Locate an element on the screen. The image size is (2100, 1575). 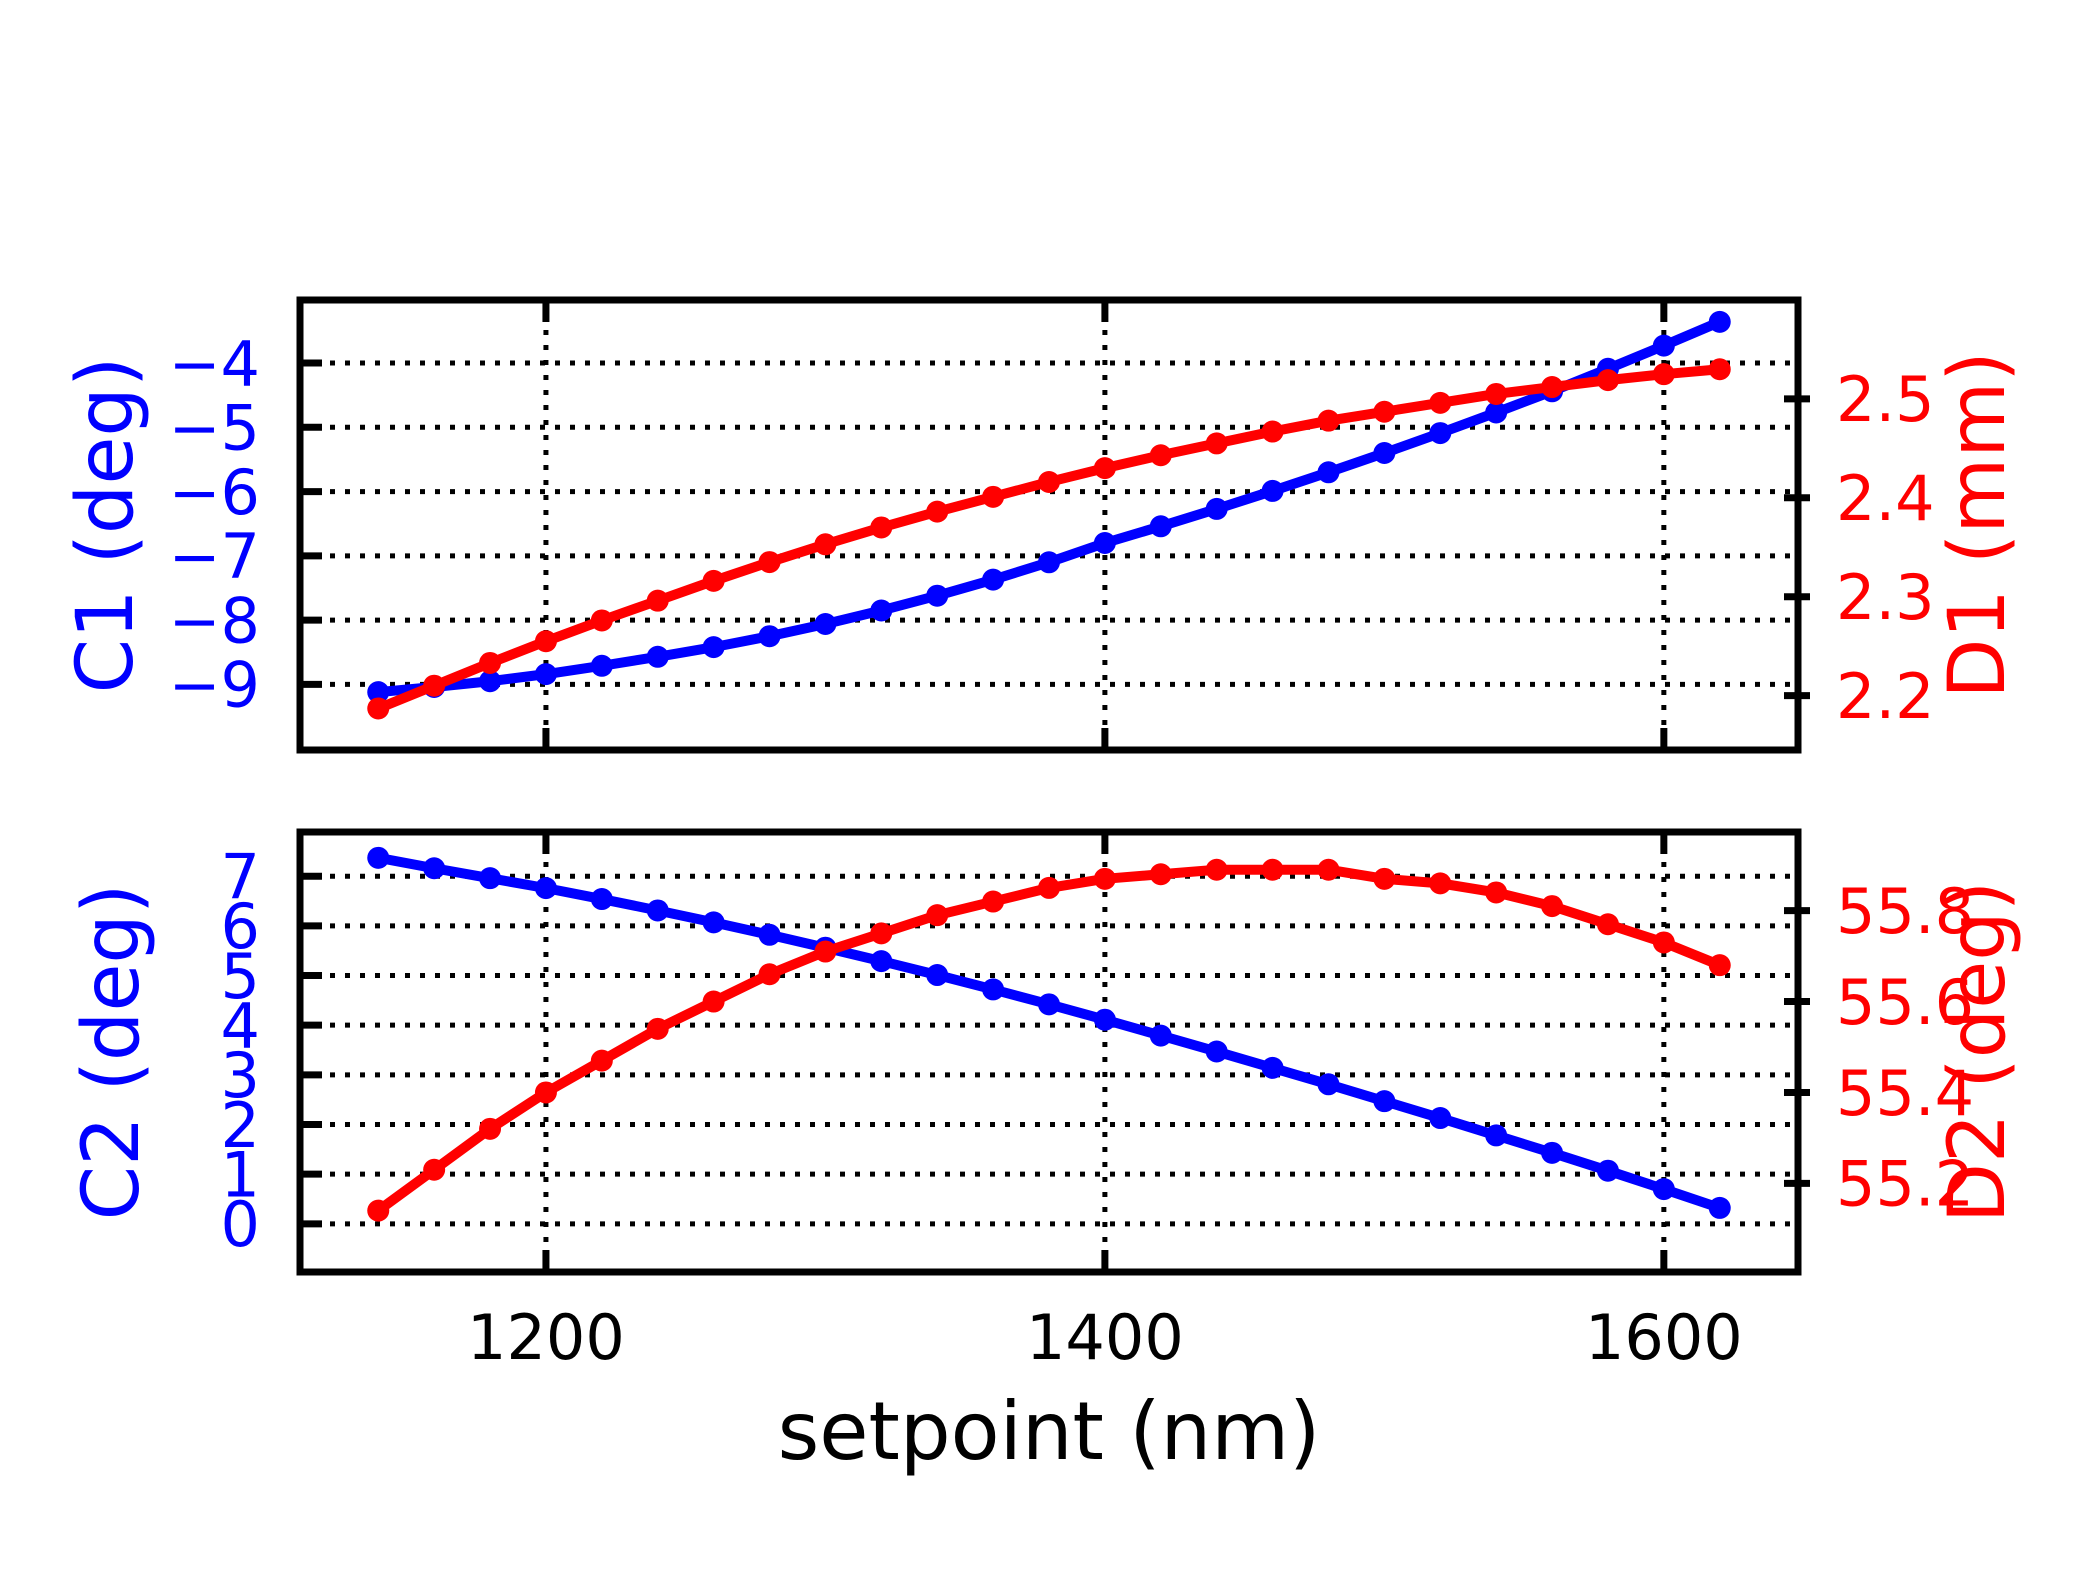
left-tick-label: −4 is located at coordinates (214, 363).